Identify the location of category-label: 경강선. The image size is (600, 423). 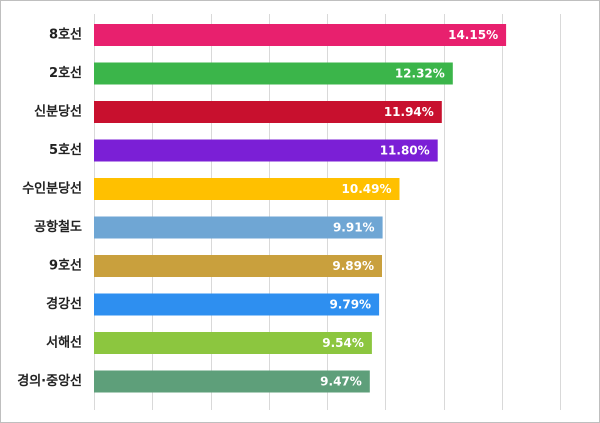
(64, 304).